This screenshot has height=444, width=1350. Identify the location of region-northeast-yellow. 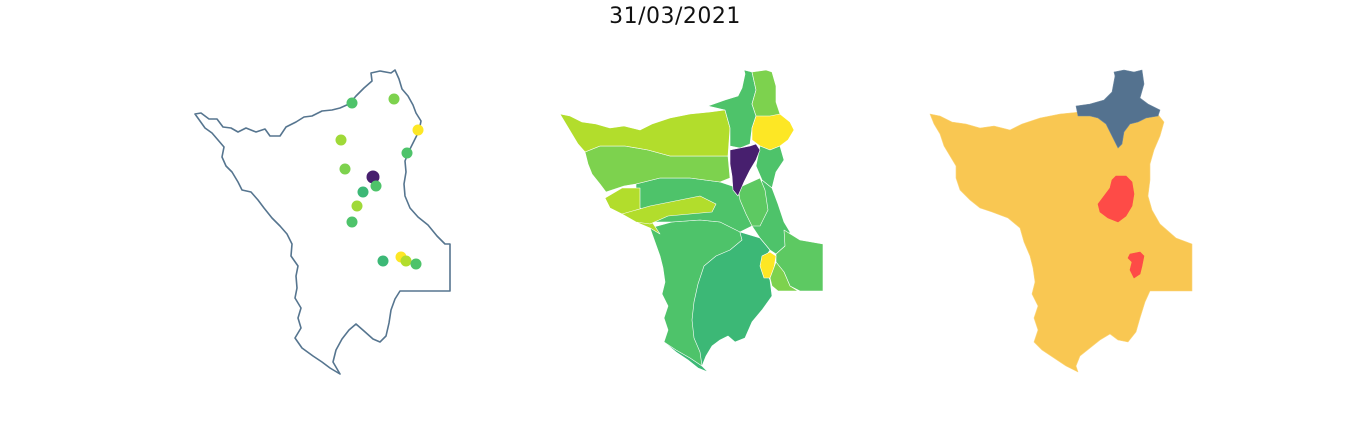
(773, 132).